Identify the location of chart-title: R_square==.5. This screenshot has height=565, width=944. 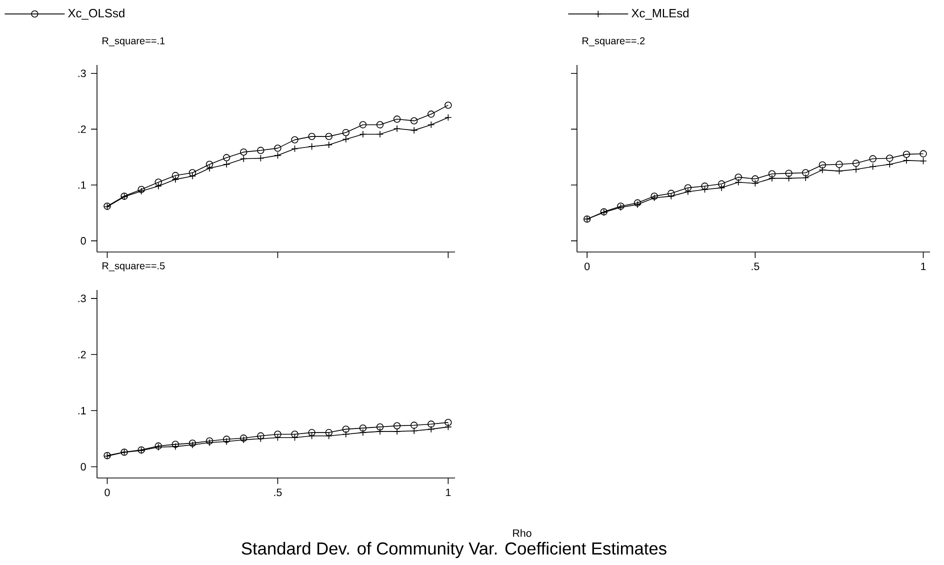
(133, 267).